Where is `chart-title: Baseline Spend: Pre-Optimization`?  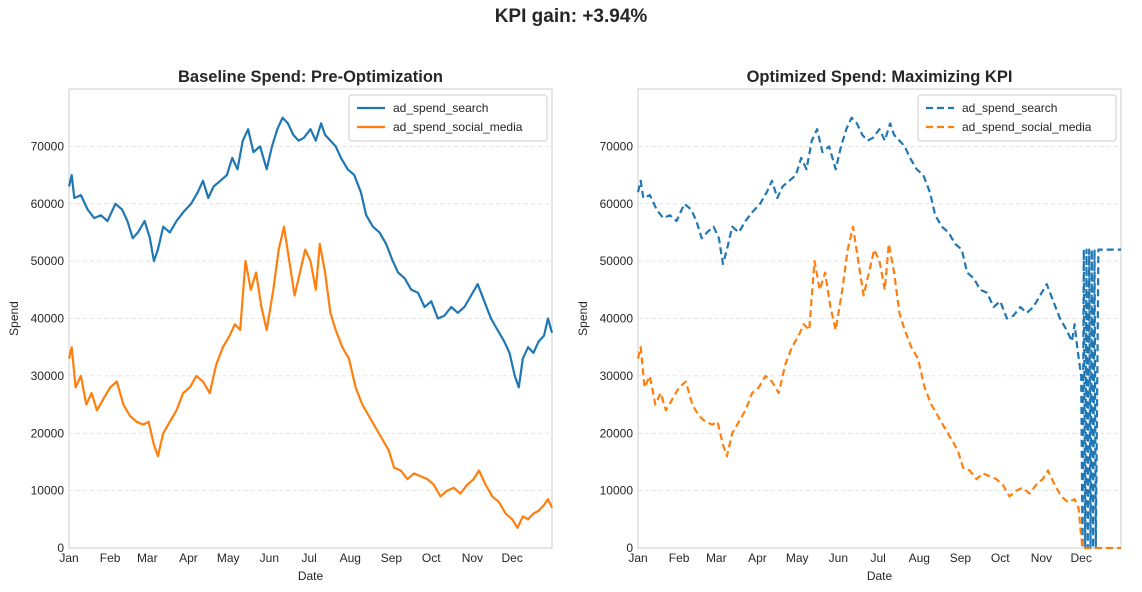
chart-title: Baseline Spend: Pre-Optimization is located at coordinates (310, 77).